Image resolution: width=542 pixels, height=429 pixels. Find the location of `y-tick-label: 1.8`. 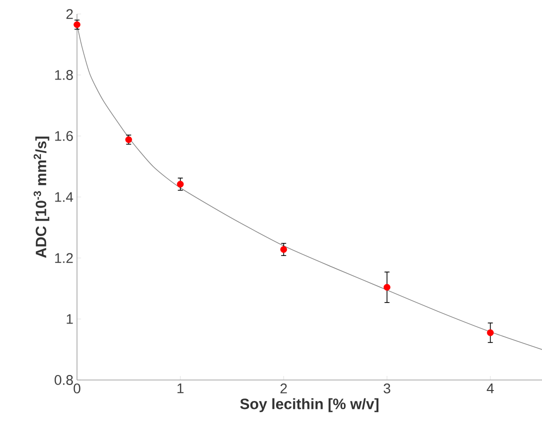

y-tick-label: 1.8 is located at coordinates (64, 75).